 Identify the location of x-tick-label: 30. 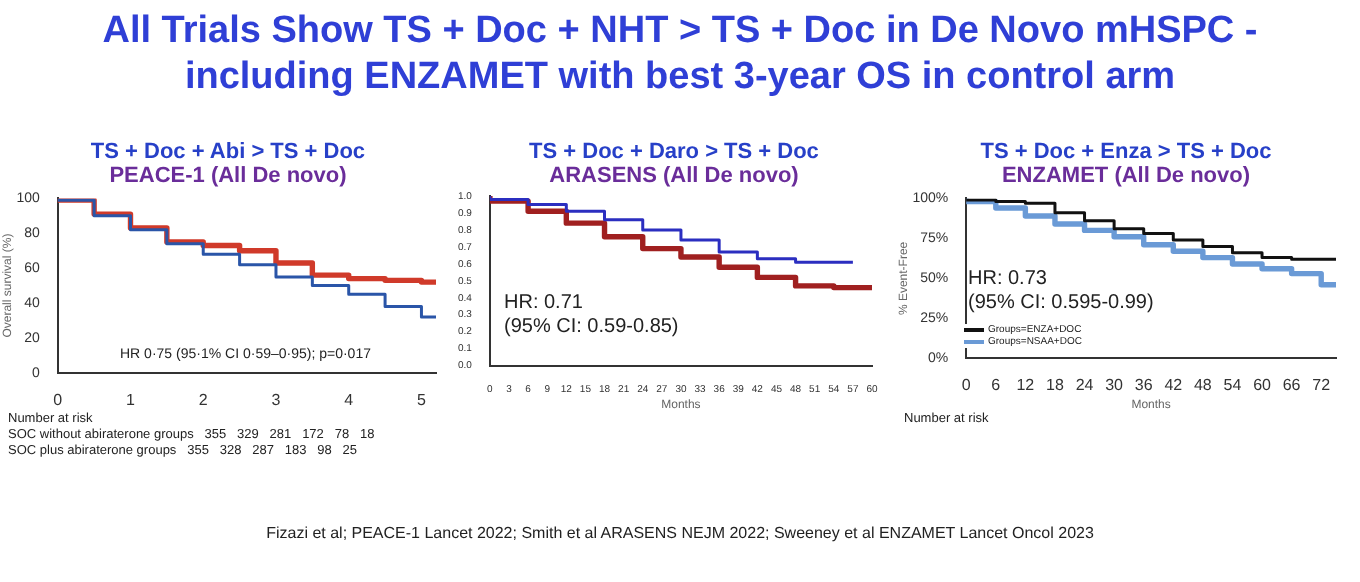
(1115, 385).